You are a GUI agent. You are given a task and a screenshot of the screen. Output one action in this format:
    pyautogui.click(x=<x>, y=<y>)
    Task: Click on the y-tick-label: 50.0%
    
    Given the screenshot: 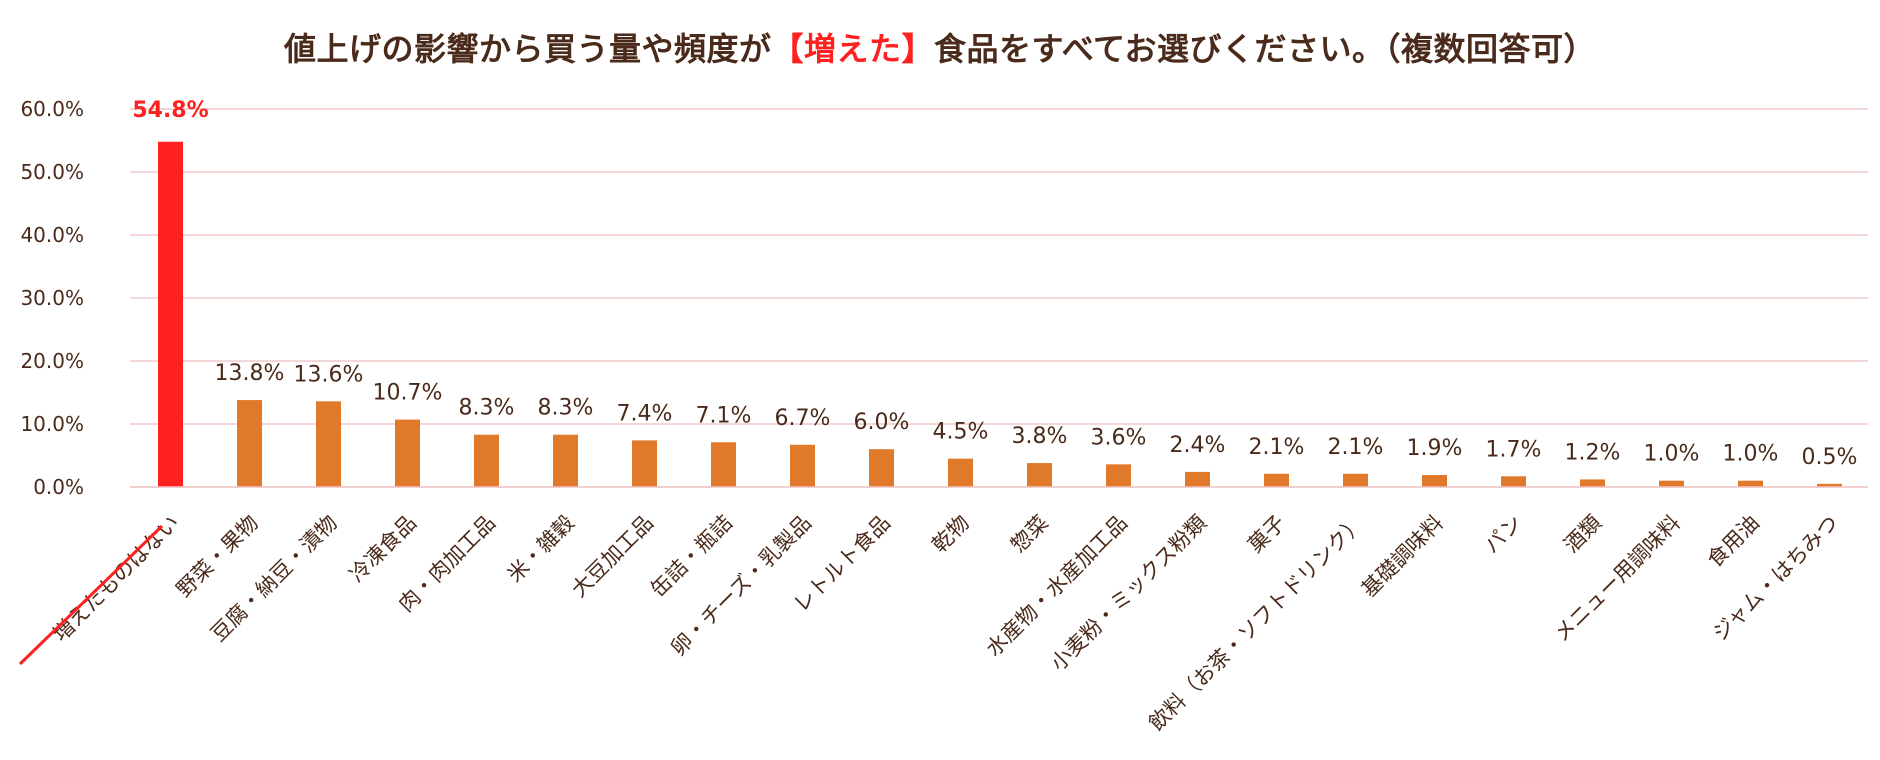 What is the action you would take?
    pyautogui.click(x=52, y=172)
    